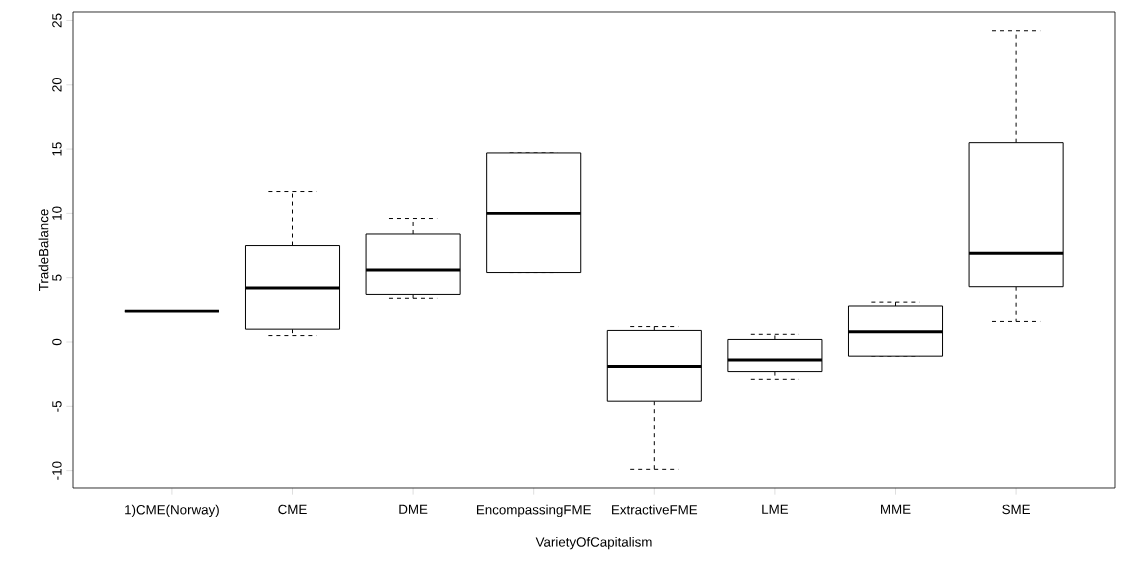 The width and height of the screenshot is (1121, 566). Describe the element at coordinates (655, 509) in the screenshot. I see `x-tick-label: ExtractiveFME` at that location.